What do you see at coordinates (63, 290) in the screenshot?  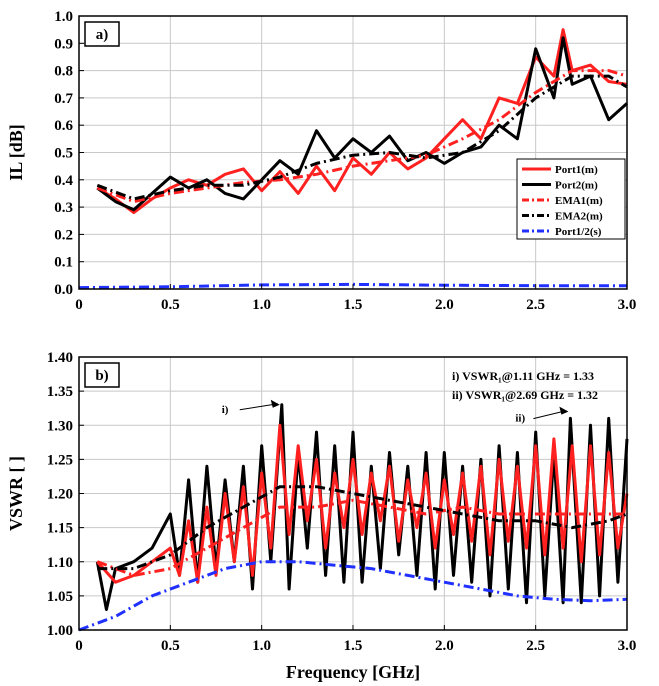 I see `y-tick-label: 0.0` at bounding box center [63, 290].